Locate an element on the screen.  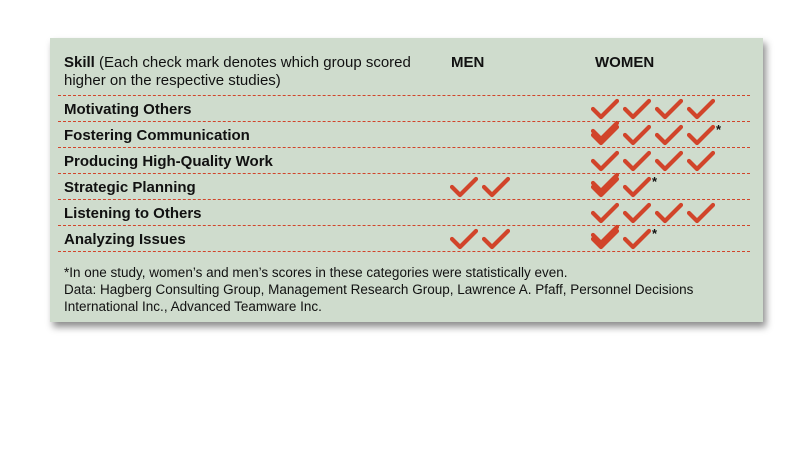
table-row: Strategic Planning * is located at coordinates (400, 187).